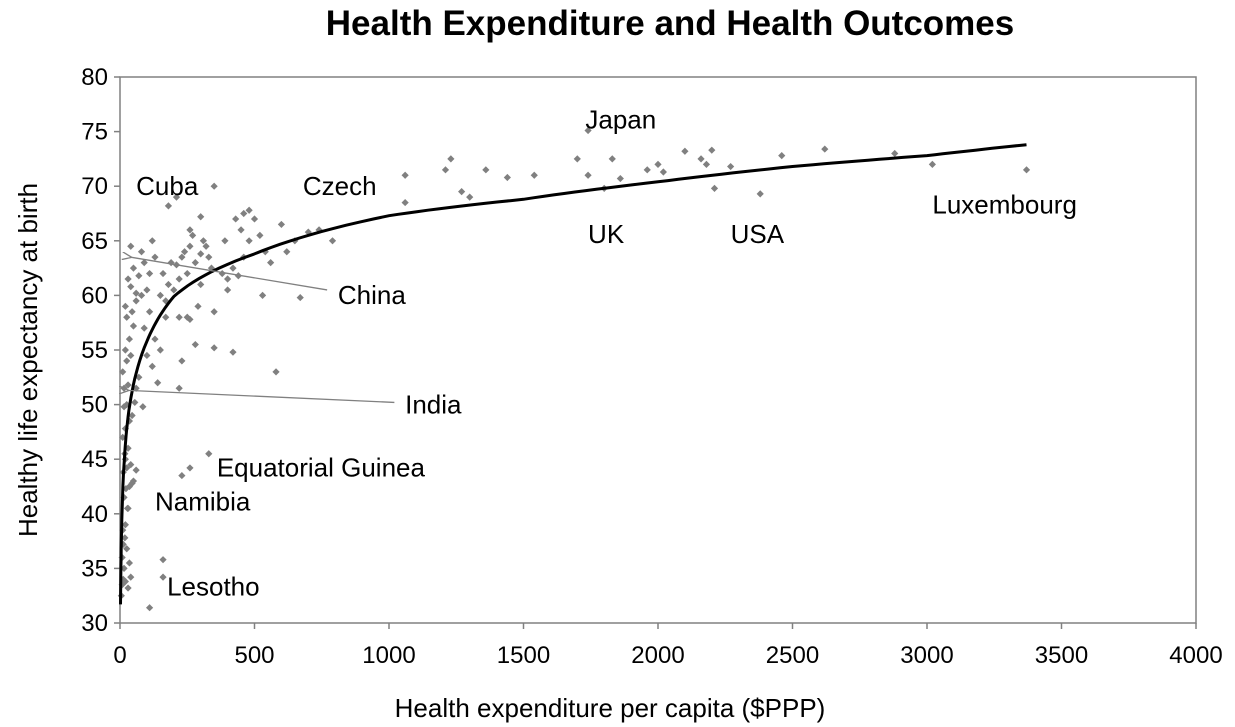 The image size is (1235, 727). I want to click on annotation-lesotho: Lesotho, so click(213, 587).